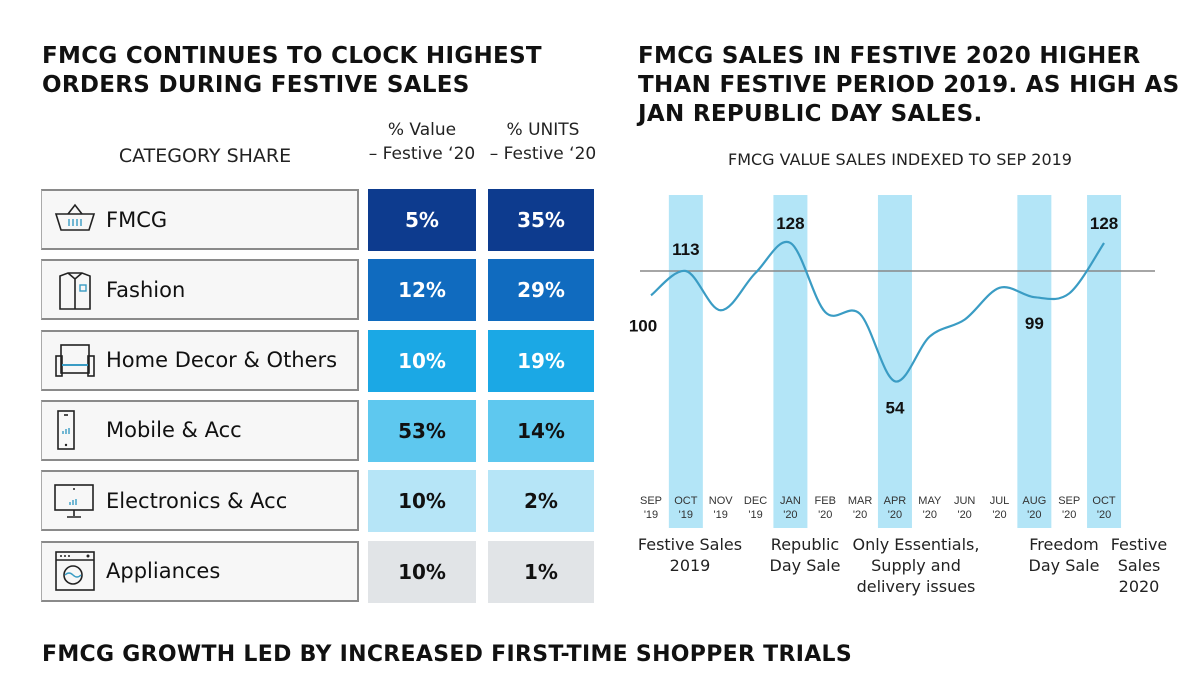 The image size is (1200, 675). What do you see at coordinates (1064, 544) in the screenshot?
I see `annotation-line: Freedom` at bounding box center [1064, 544].